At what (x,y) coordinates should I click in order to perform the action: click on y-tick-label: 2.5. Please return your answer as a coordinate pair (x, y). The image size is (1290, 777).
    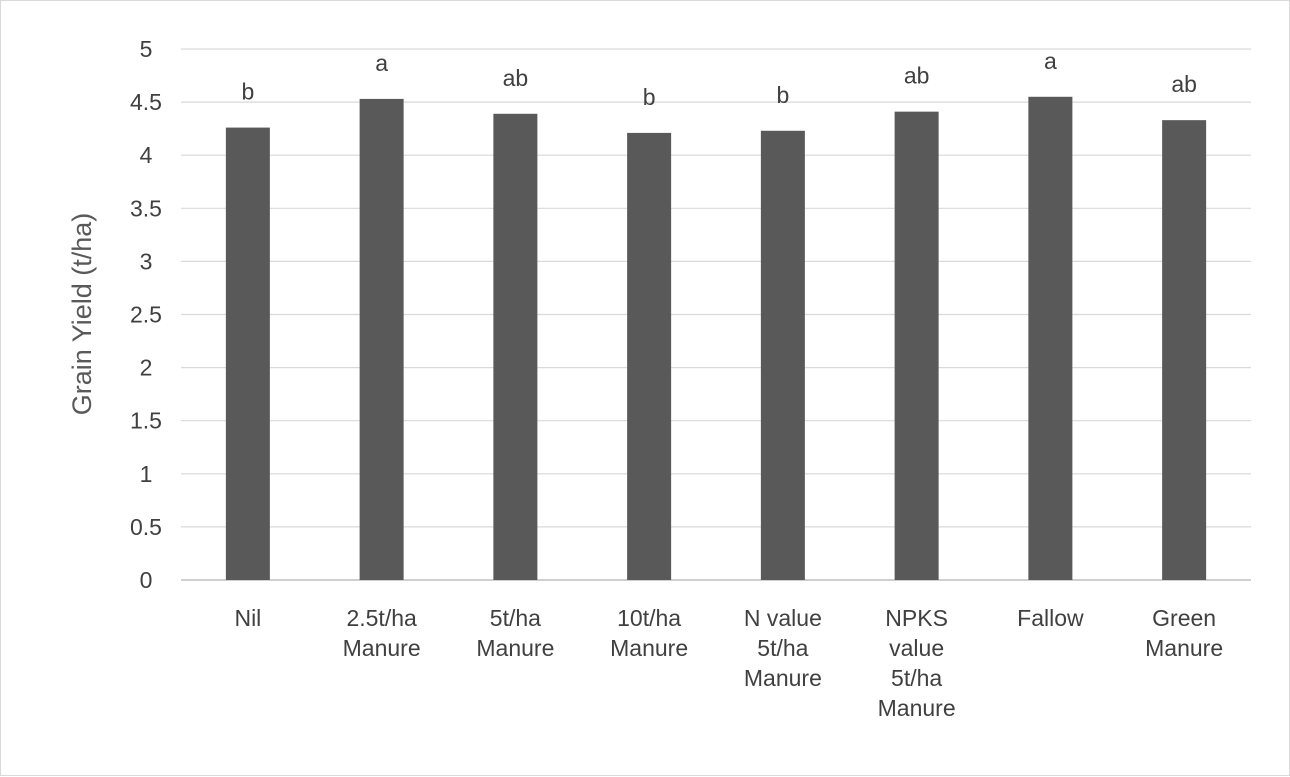
    Looking at the image, I should click on (146, 315).